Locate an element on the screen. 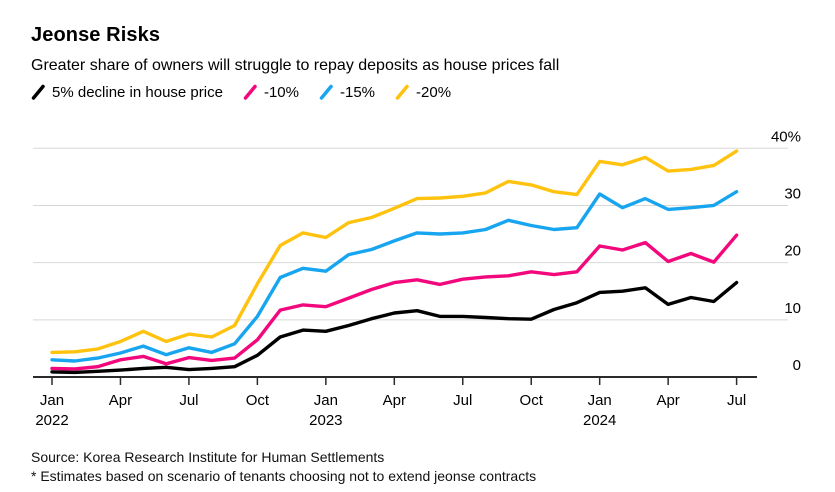 This screenshot has height=492, width=835. x-tick-year-label: 2024 is located at coordinates (599, 420).